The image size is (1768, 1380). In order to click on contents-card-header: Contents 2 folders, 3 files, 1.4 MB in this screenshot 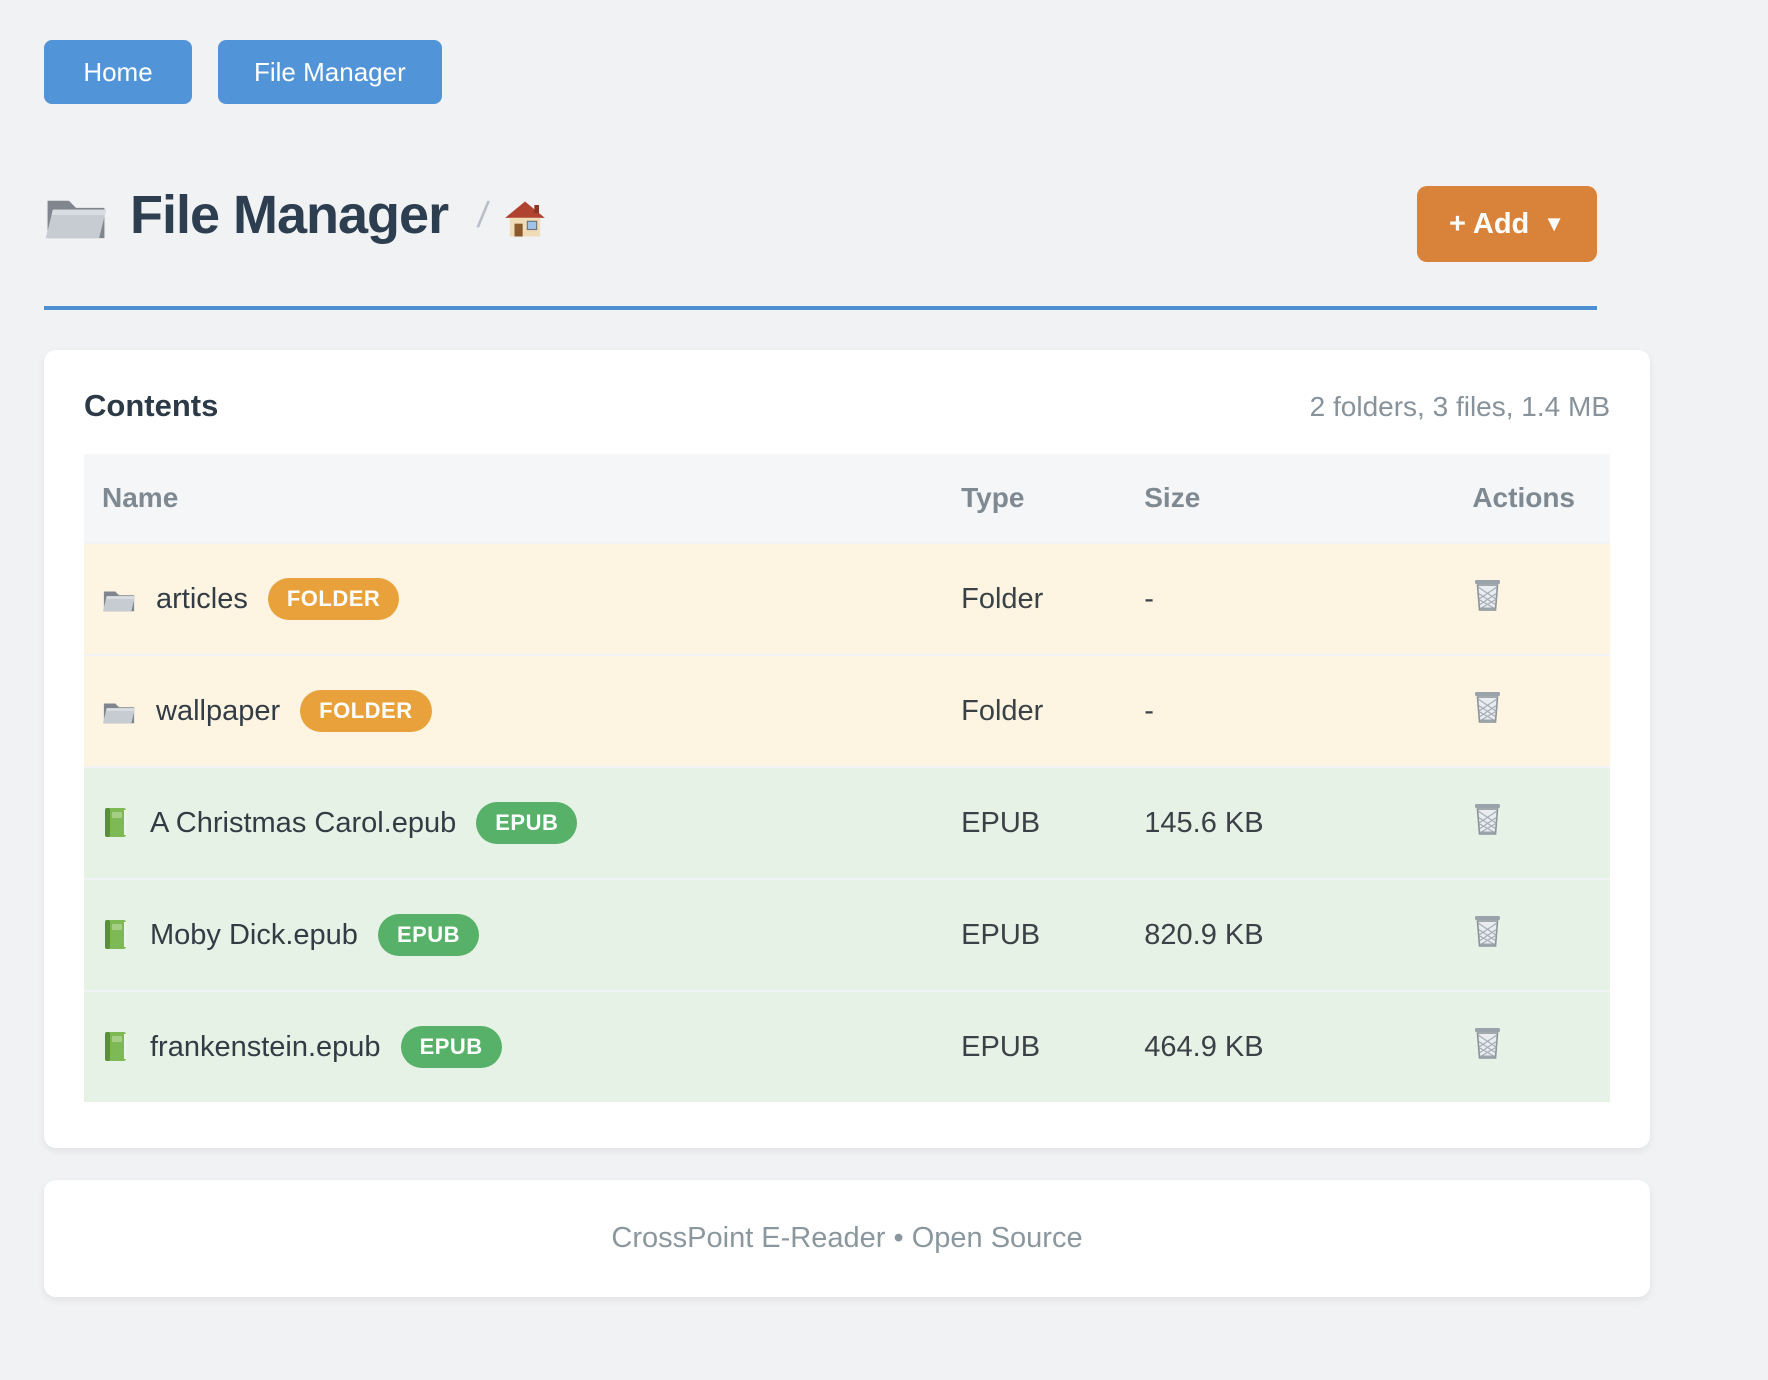, I will do `click(847, 406)`.